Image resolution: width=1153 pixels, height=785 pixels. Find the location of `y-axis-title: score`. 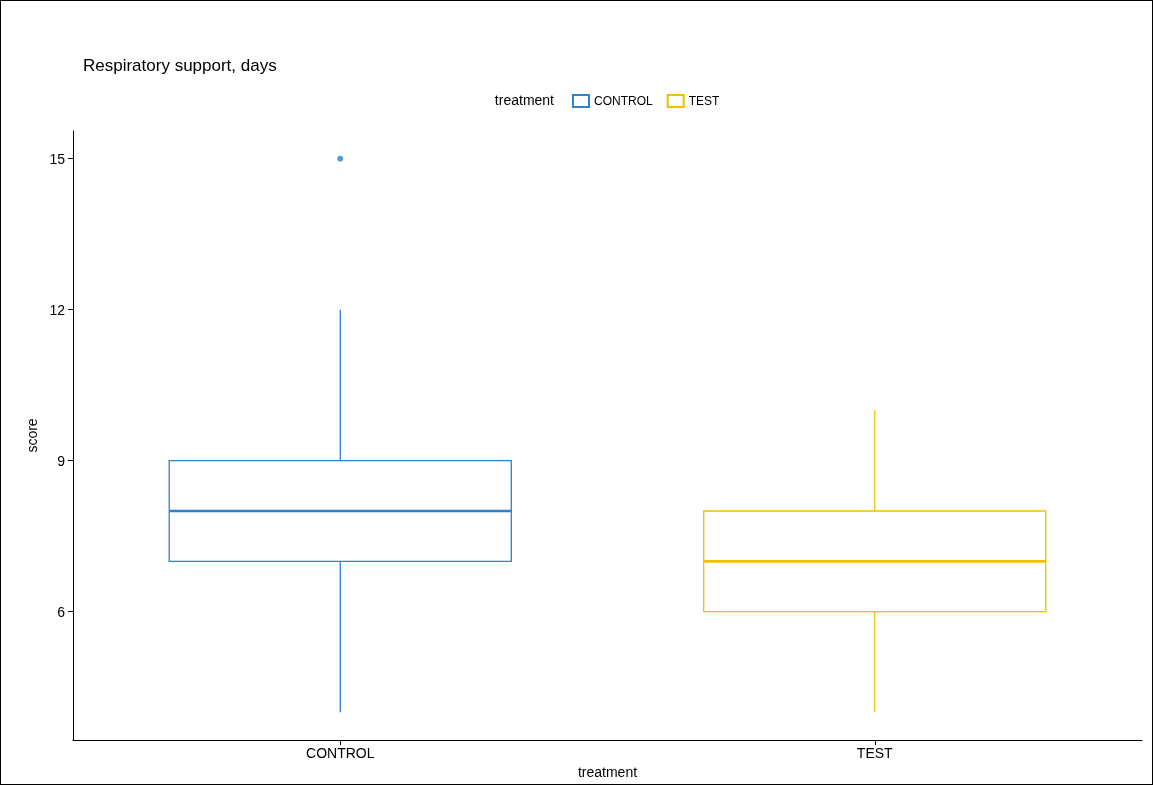

y-axis-title: score is located at coordinates (31, 435).